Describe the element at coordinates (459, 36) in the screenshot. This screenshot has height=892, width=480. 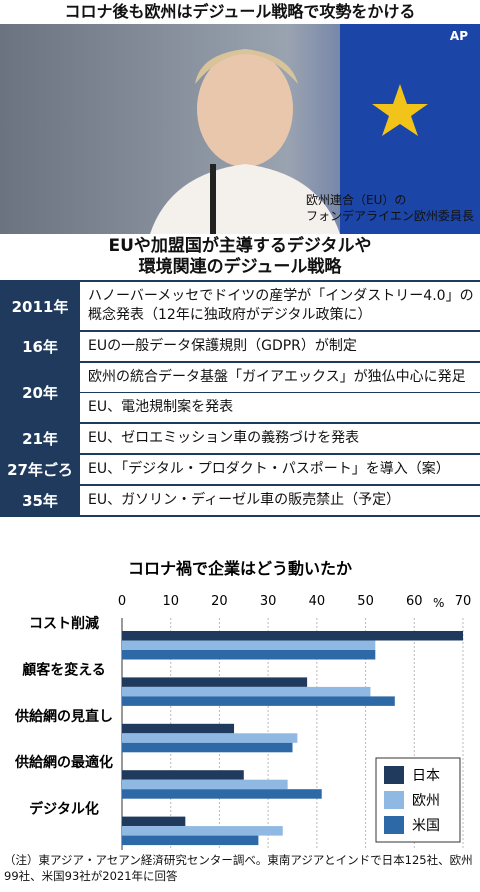
I see `photo-credit: AP` at that location.